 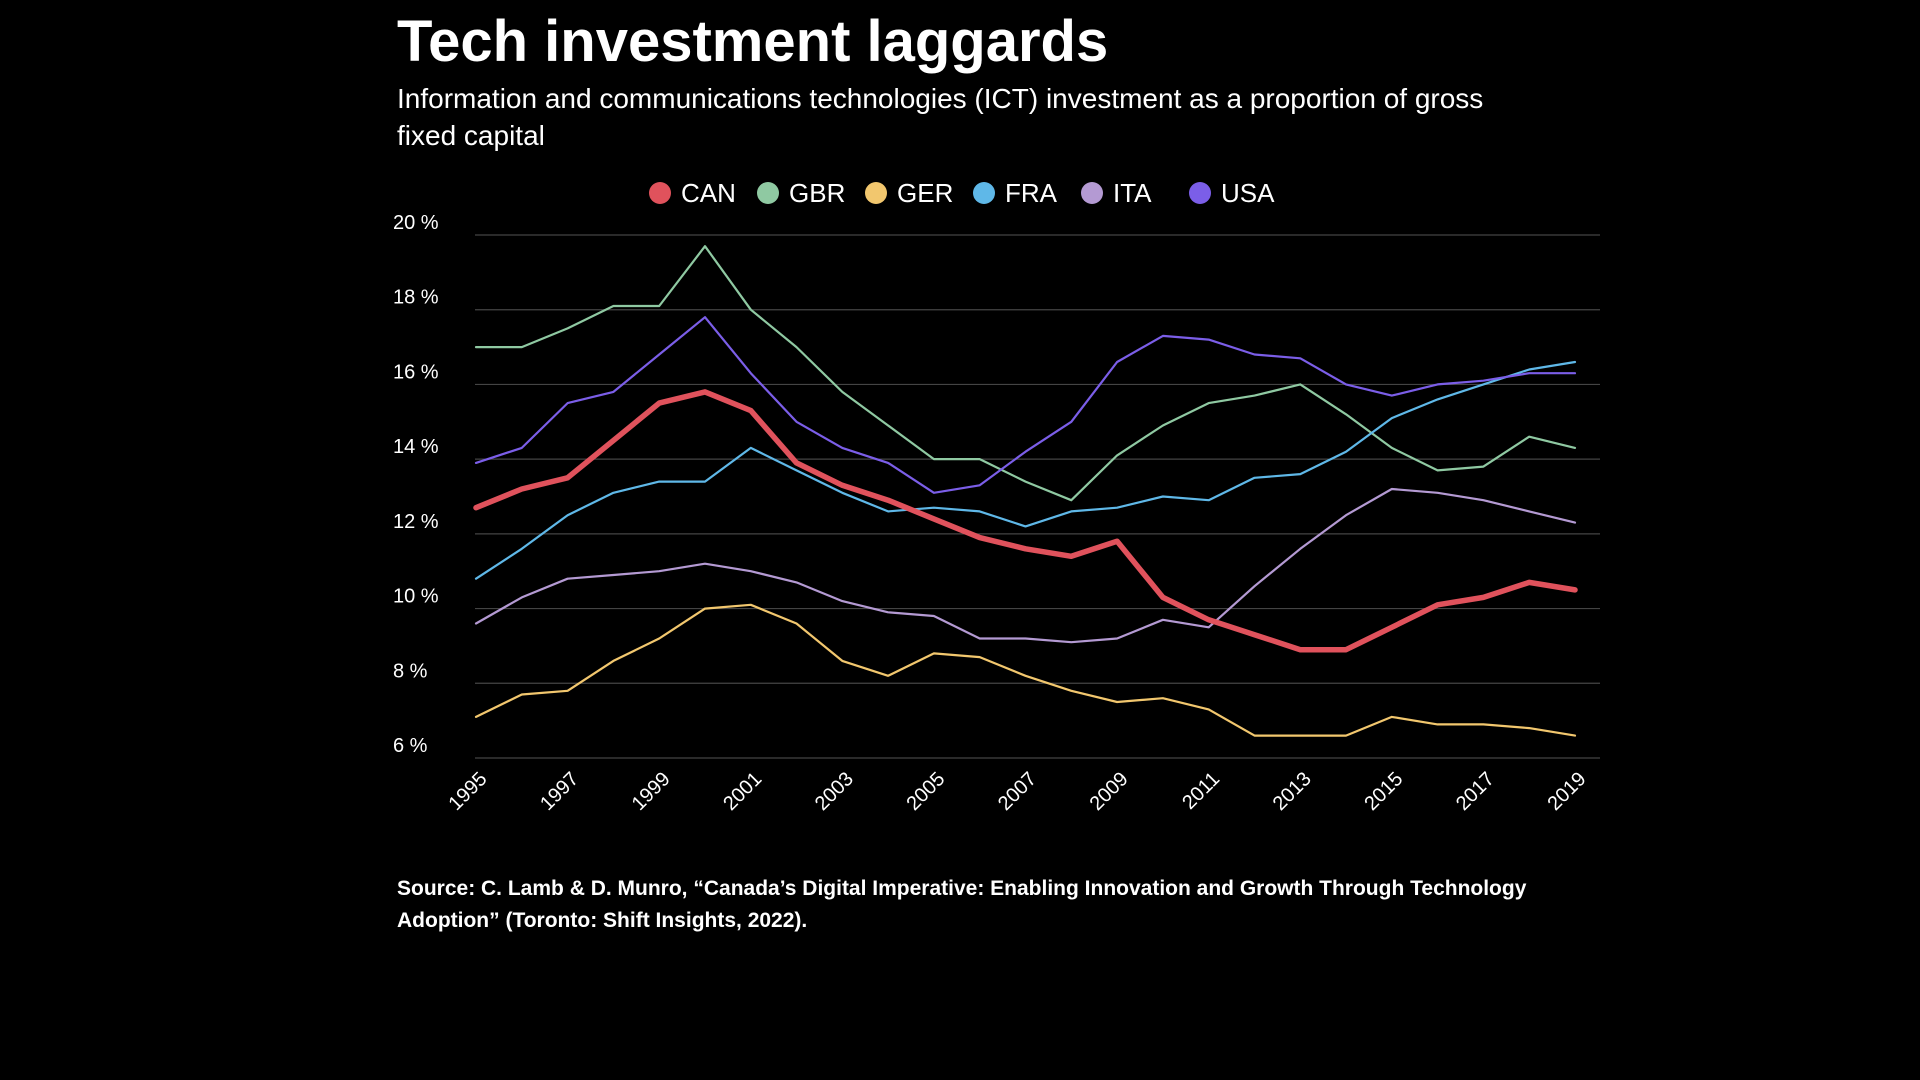 I want to click on chart-legend: CAN GBR GER FRA ITA USA, so click(x=962, y=193).